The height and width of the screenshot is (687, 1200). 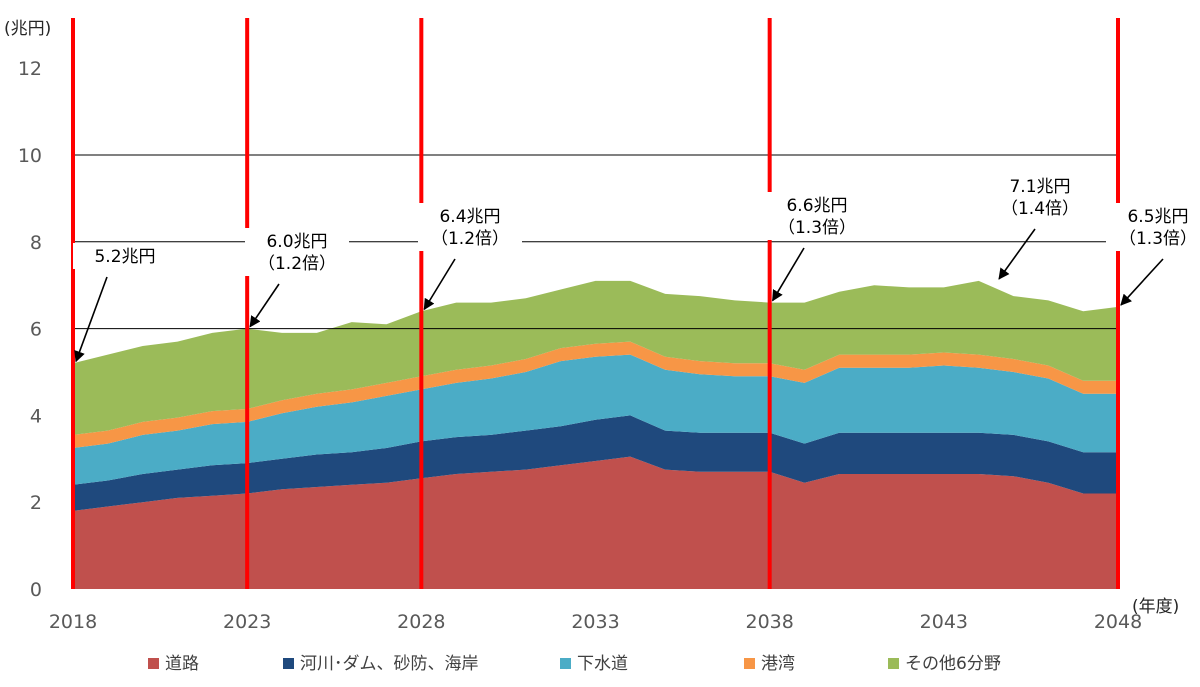 I want to click on y-tick-label: 0, so click(x=36, y=590).